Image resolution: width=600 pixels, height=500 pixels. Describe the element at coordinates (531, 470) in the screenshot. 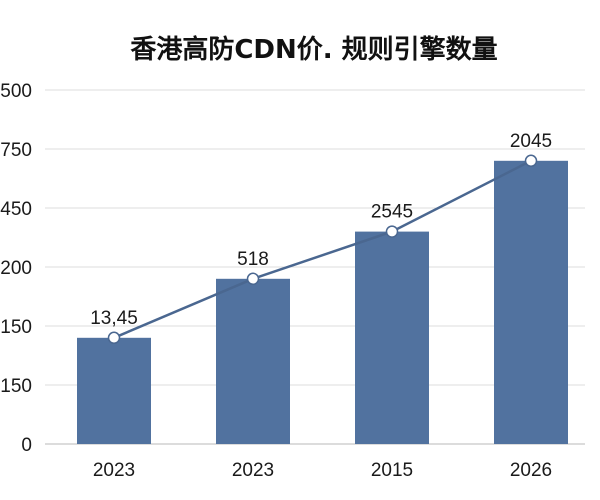

I see `x-tick-label: 2026` at that location.